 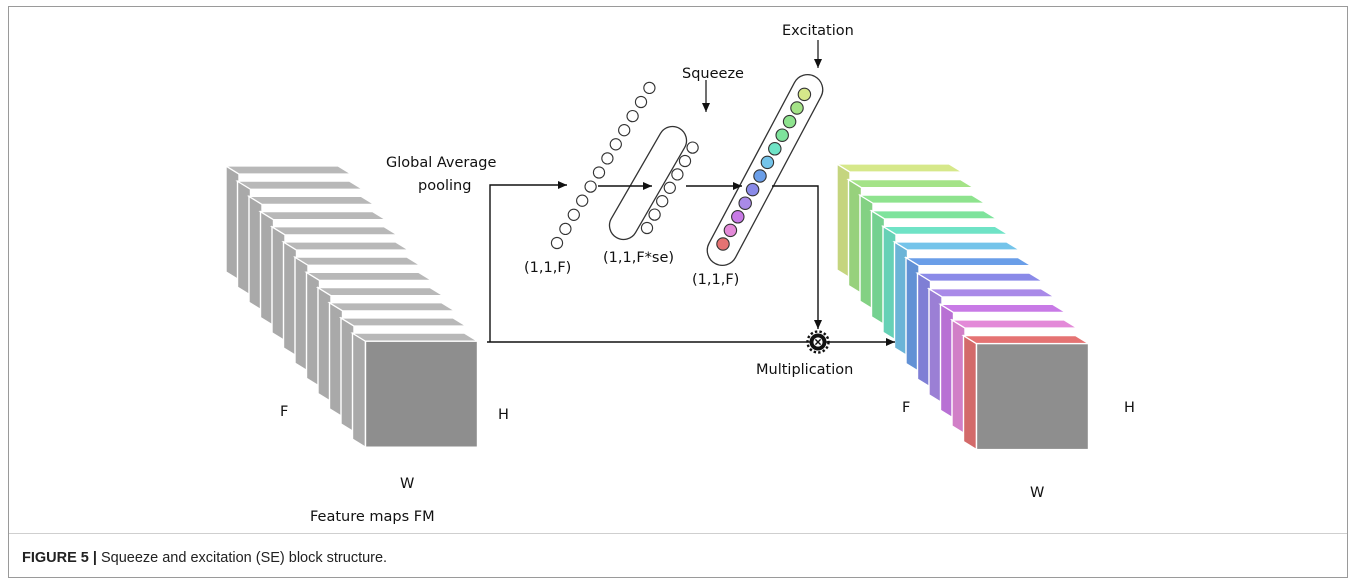 I want to click on excited-vector, so click(x=765, y=170).